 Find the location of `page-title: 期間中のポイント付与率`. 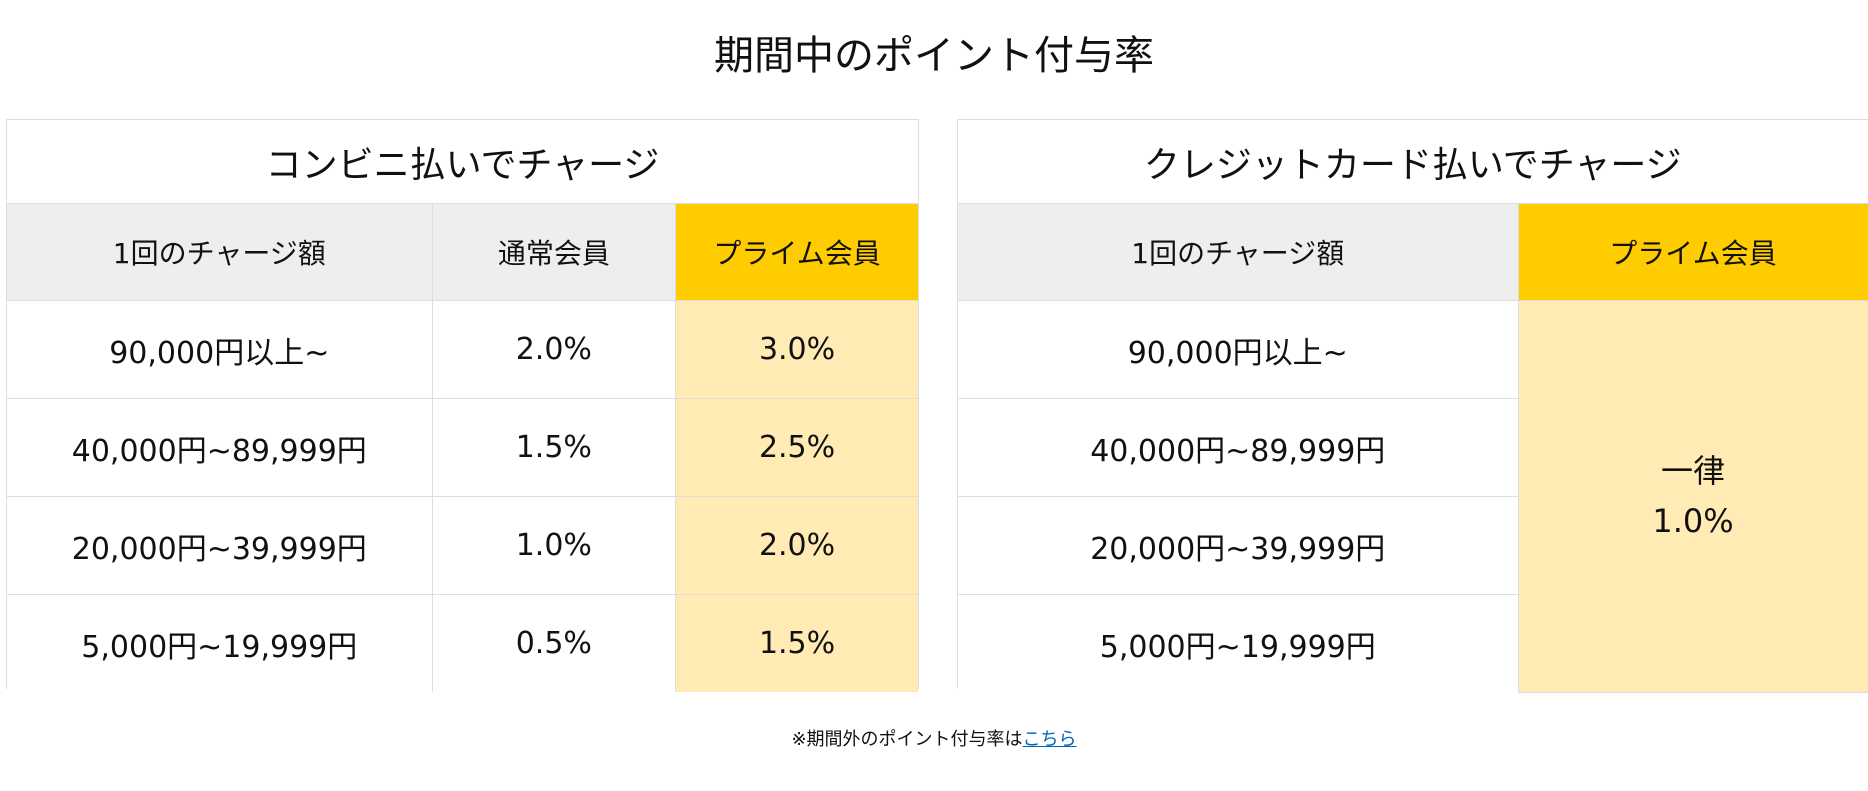

page-title: 期間中のポイント付与率 is located at coordinates (934, 56).